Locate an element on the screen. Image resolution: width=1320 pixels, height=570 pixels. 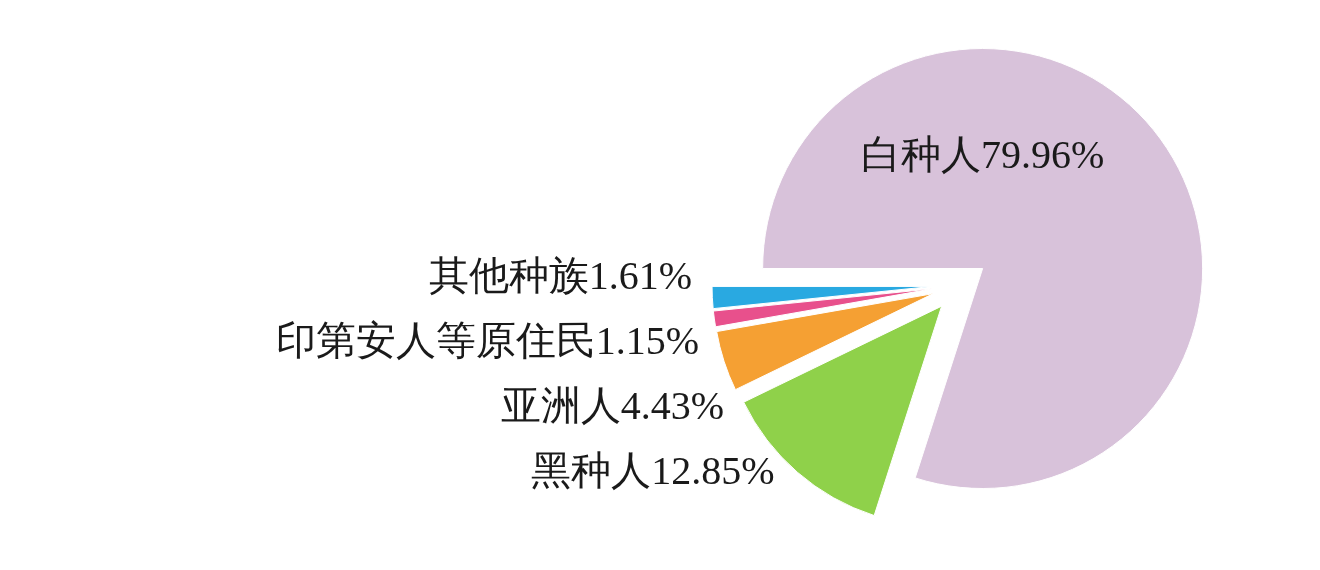
slice-label: 黑种人12.85% is located at coordinates (653, 471).